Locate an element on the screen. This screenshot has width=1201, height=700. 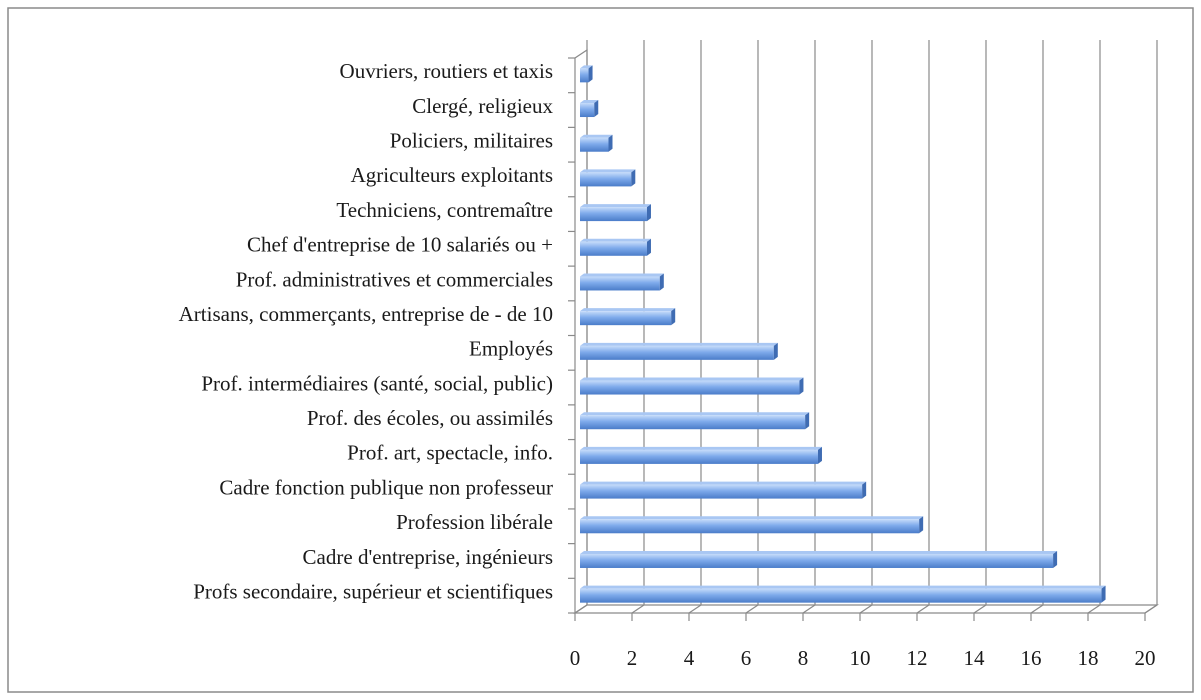
y-tick-label: Policiers, militaires is located at coordinates (471, 141).